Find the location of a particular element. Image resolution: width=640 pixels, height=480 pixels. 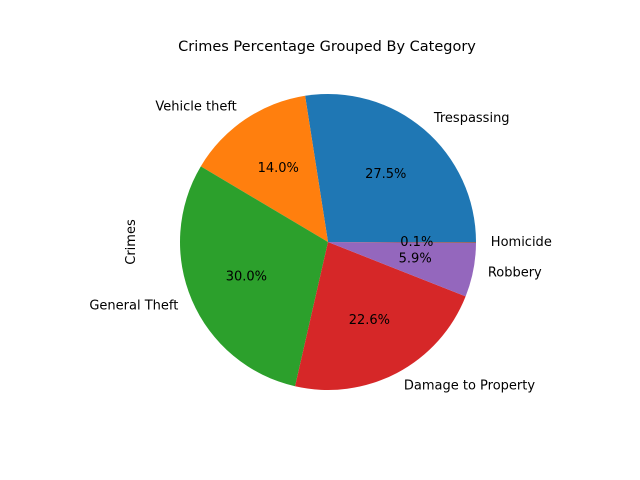

pie-slice-general-theft is located at coordinates (253, 276).